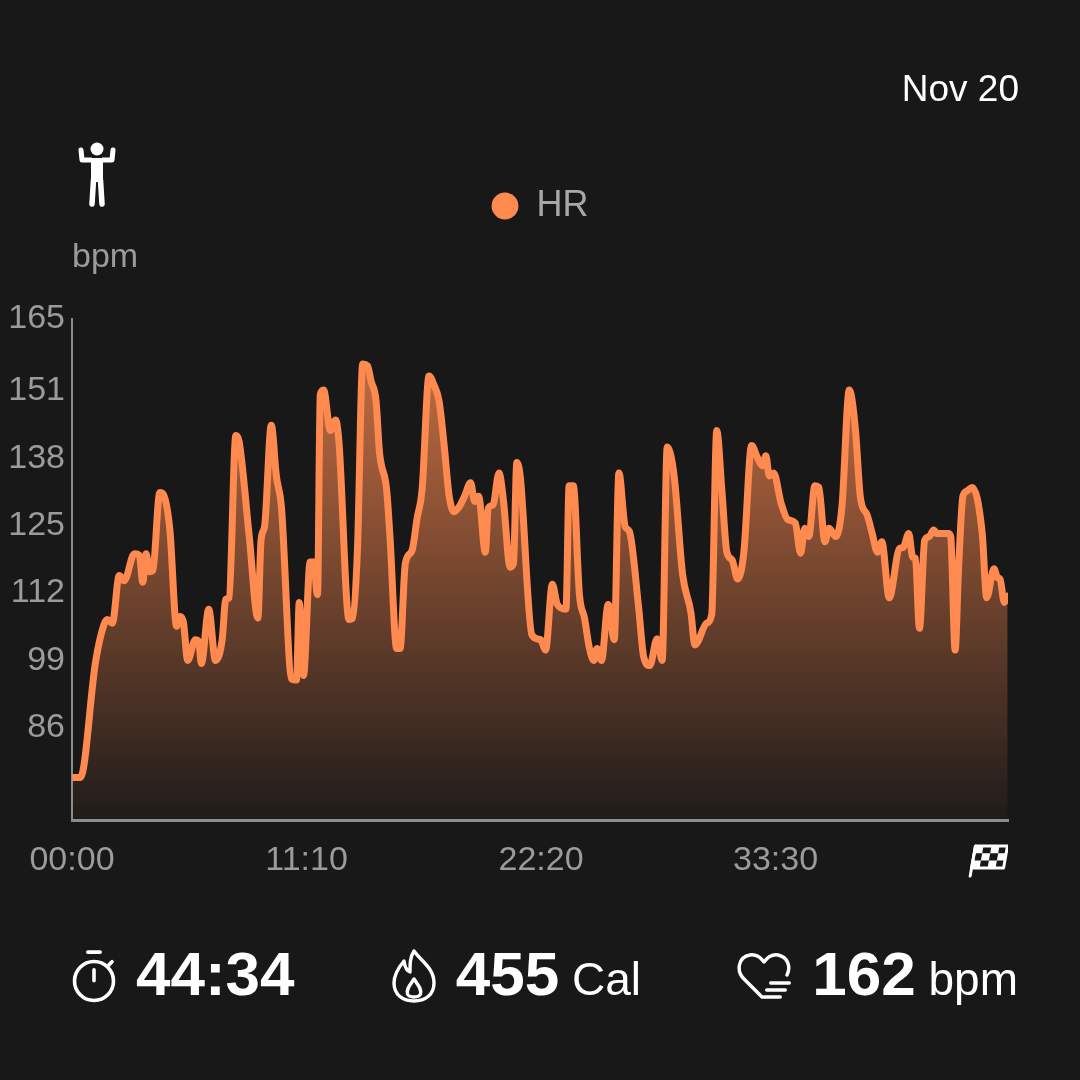  Describe the element at coordinates (46, 725) in the screenshot. I see `y-tick-label: 86` at that location.